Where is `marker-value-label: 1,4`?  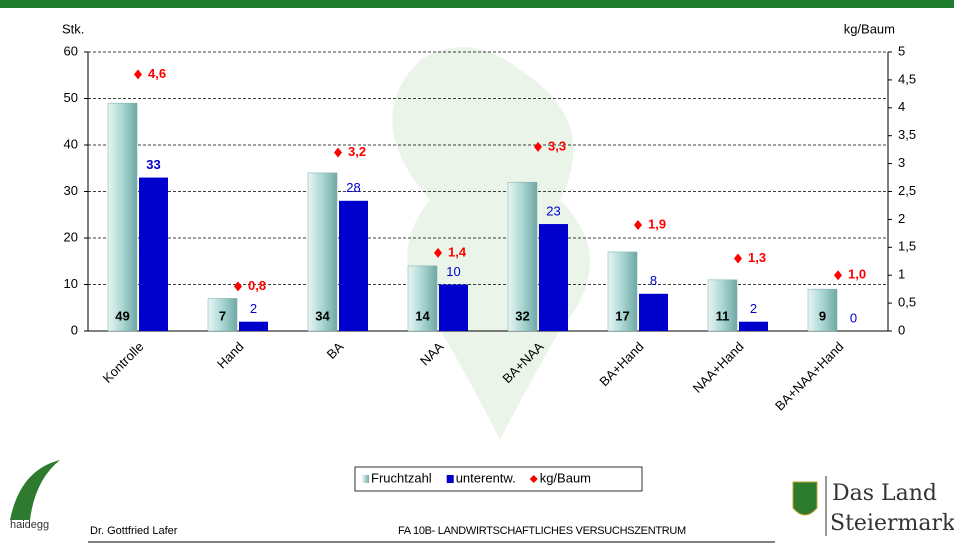 marker-value-label: 1,4 is located at coordinates (457, 251).